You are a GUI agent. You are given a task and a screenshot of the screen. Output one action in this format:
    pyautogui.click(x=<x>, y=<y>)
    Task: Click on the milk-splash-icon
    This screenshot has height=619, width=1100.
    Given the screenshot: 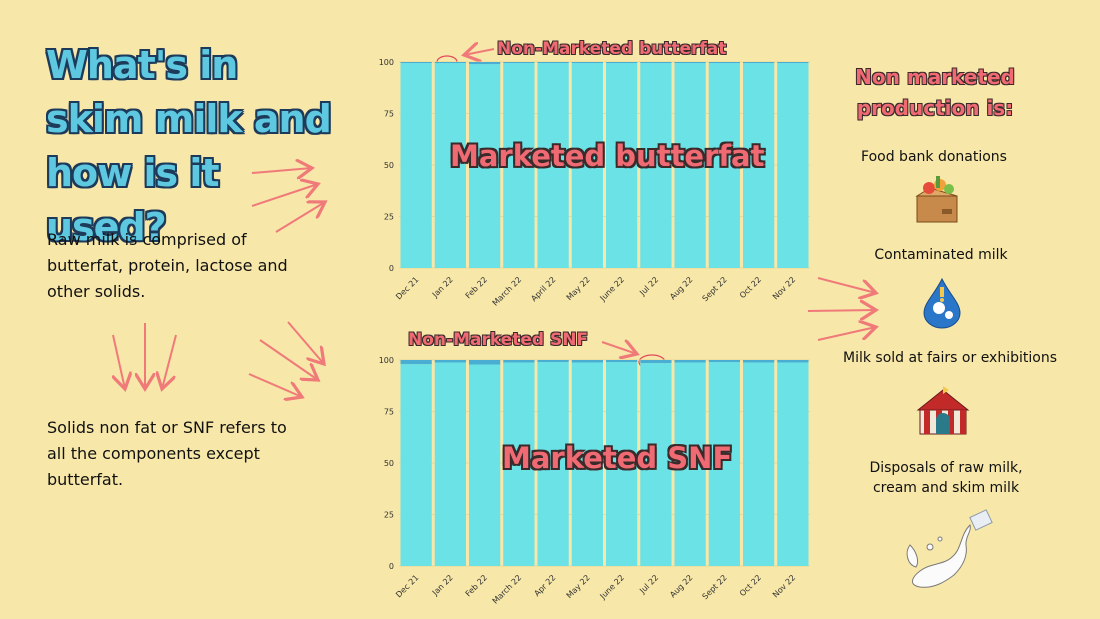 What is the action you would take?
    pyautogui.click(x=949, y=548)
    